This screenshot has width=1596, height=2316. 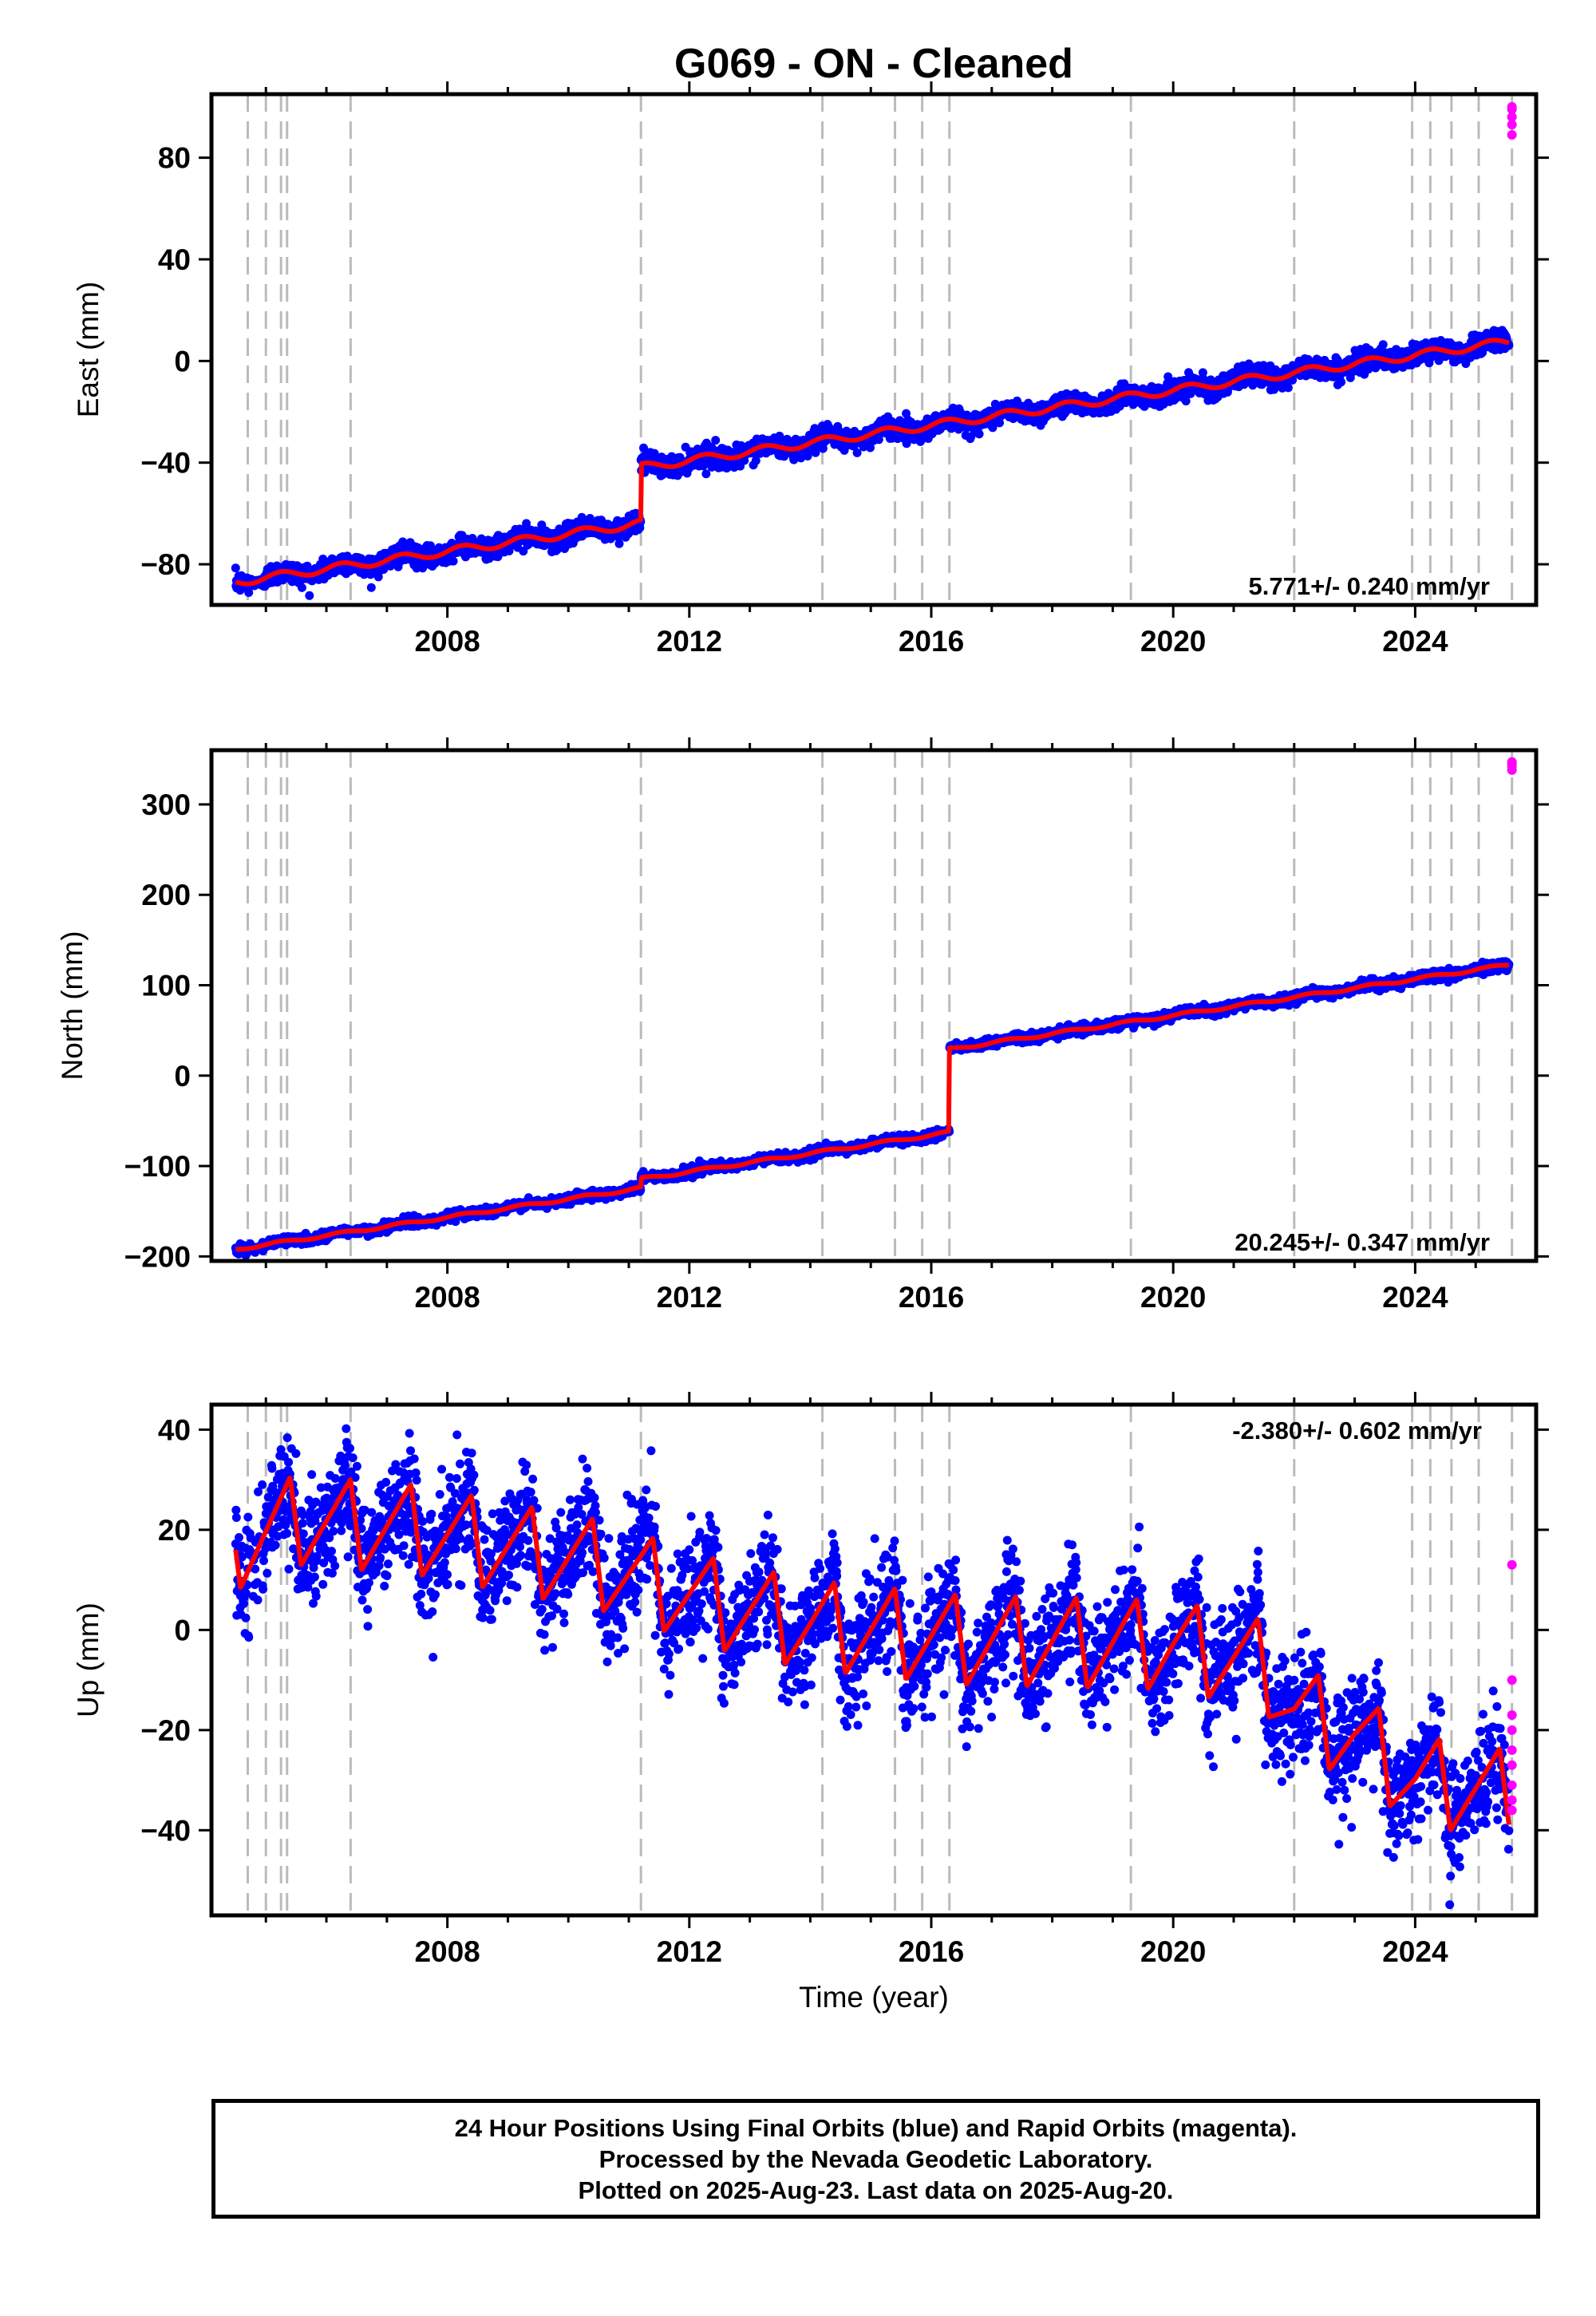 What do you see at coordinates (182, 361) in the screenshot?
I see `east-y-tick-label: 0` at bounding box center [182, 361].